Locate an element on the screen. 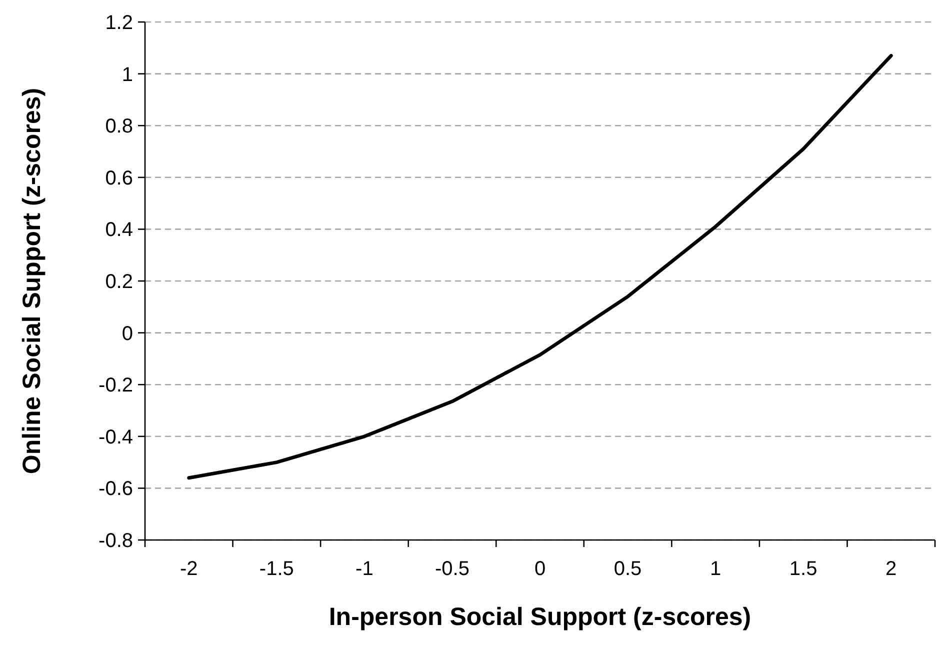  x-tick-label: -1 is located at coordinates (365, 569).